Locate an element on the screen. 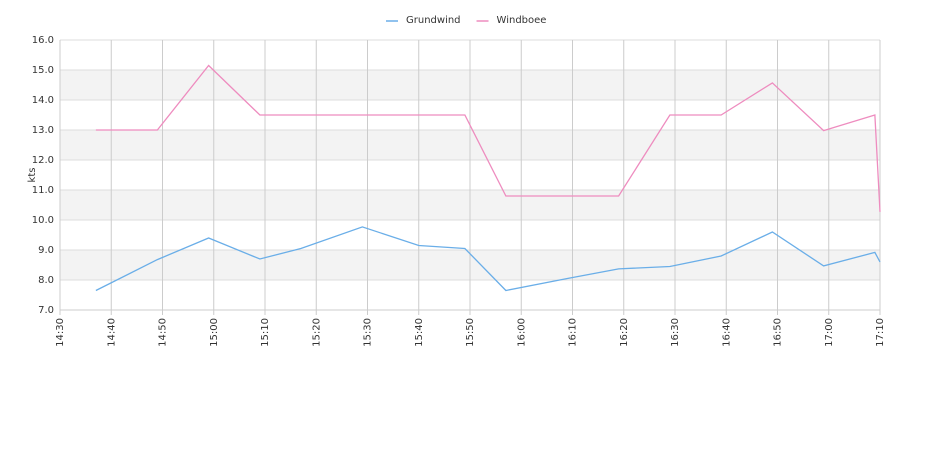  x-tick-label: 15:10 is located at coordinates (265, 332).